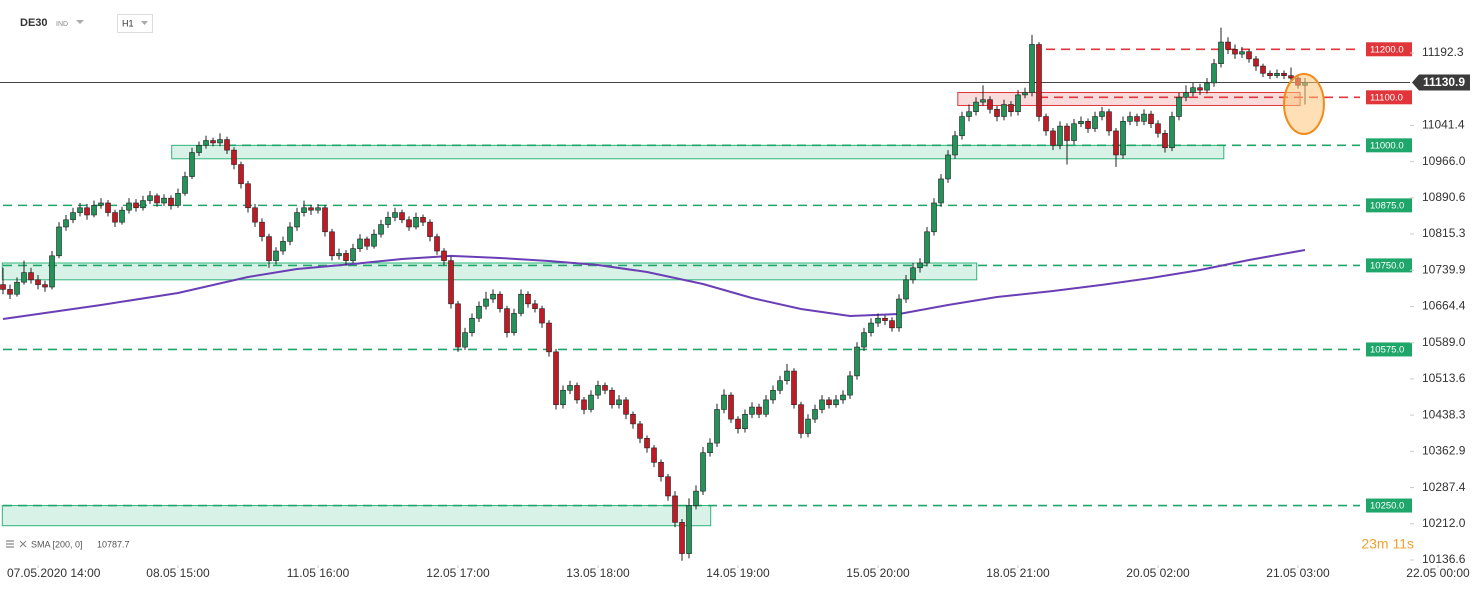 The image size is (1482, 590). I want to click on sma-line, so click(654, 284).